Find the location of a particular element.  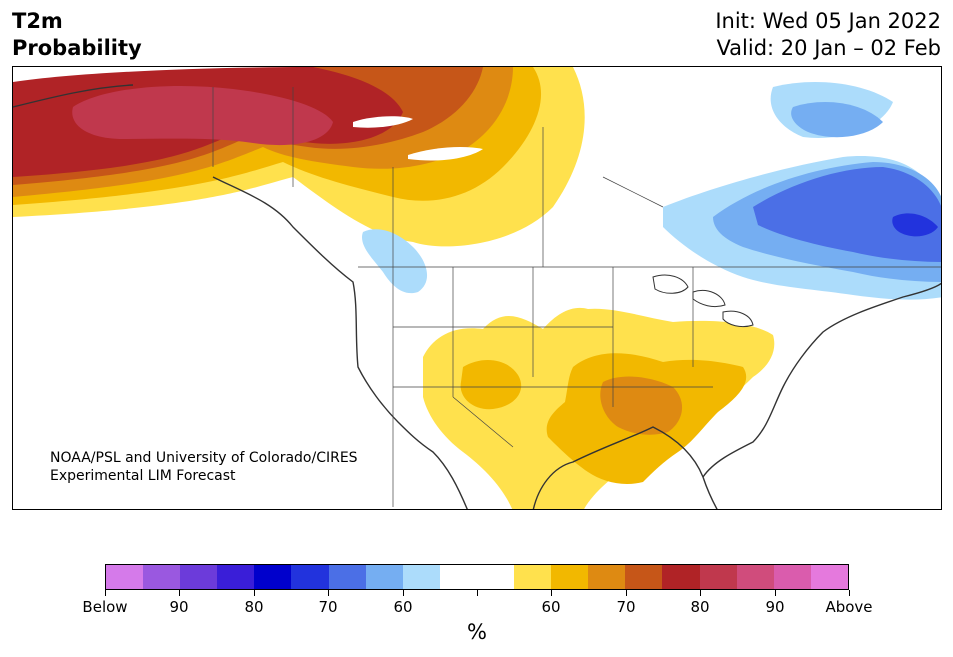

credit-line-2: Experimental LIM Forecast is located at coordinates (143, 476).